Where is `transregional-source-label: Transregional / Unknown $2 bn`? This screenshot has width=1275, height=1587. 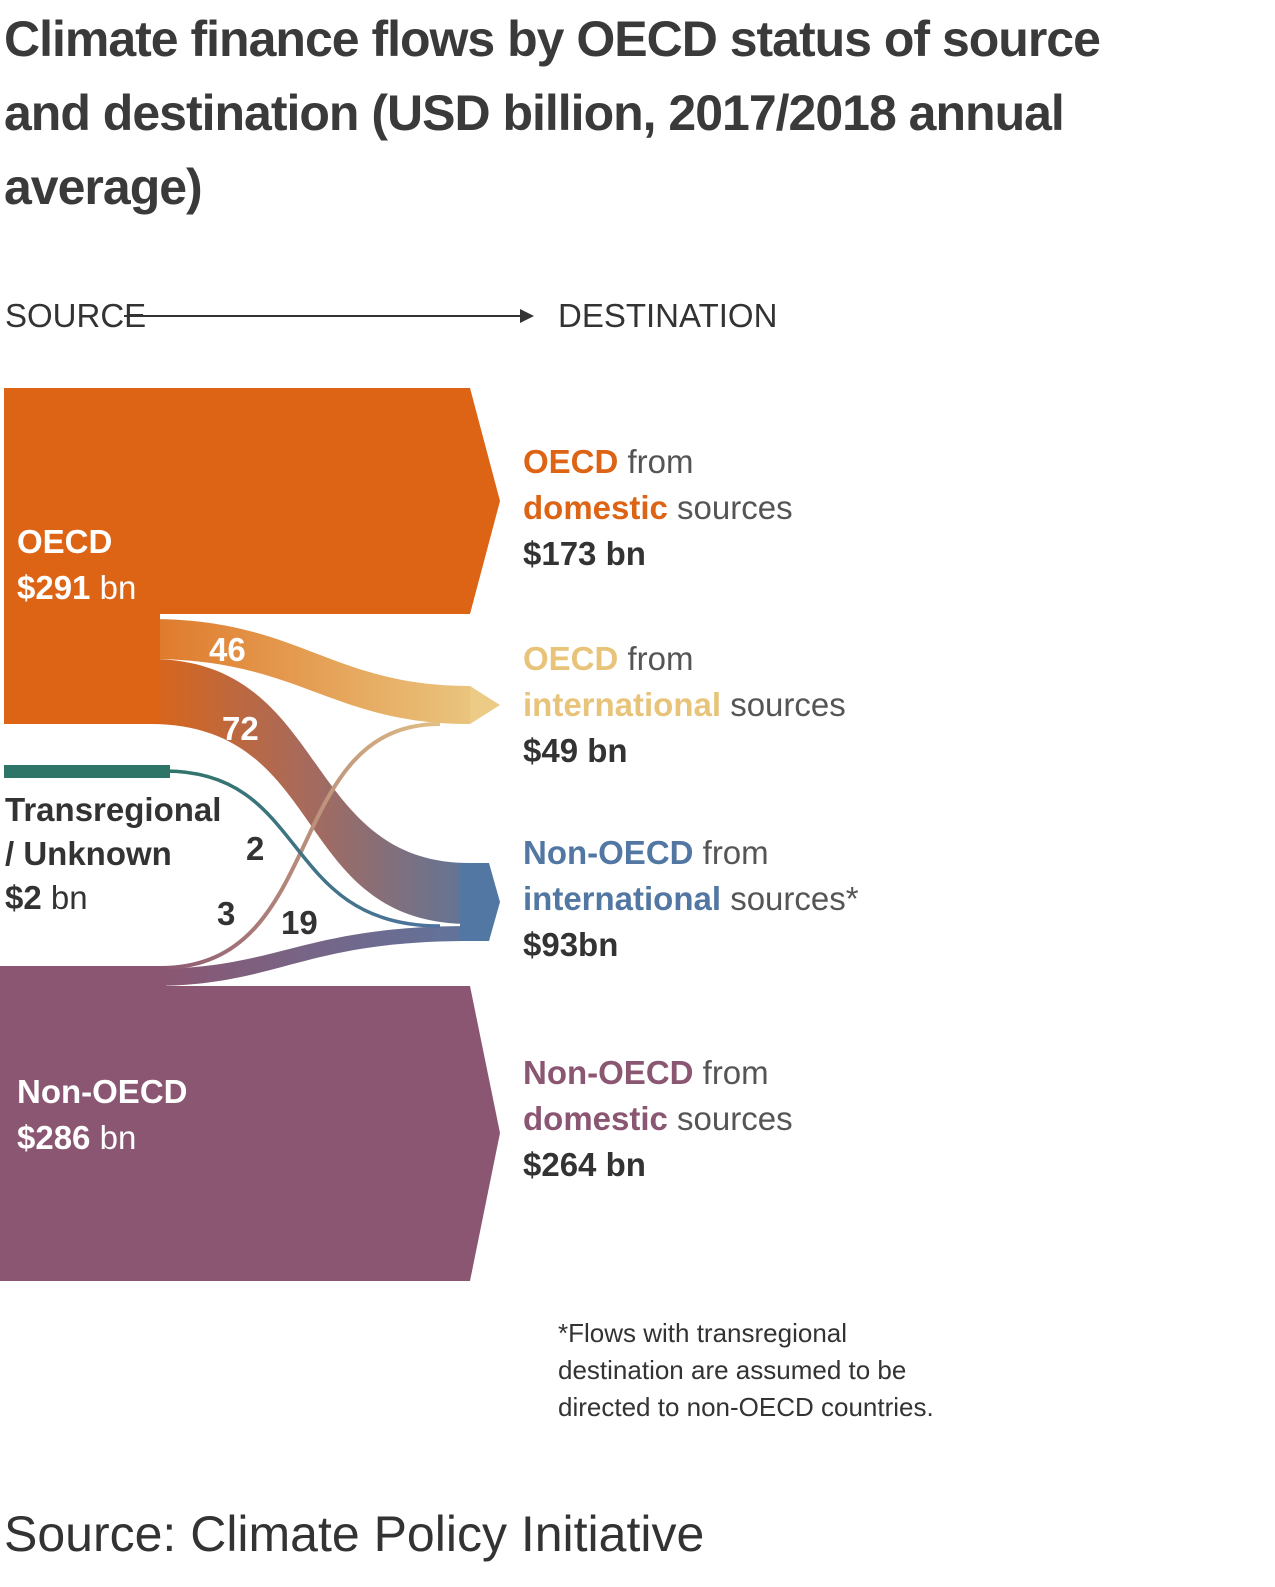 transregional-source-label: Transregional / Unknown $2 bn is located at coordinates (113, 854).